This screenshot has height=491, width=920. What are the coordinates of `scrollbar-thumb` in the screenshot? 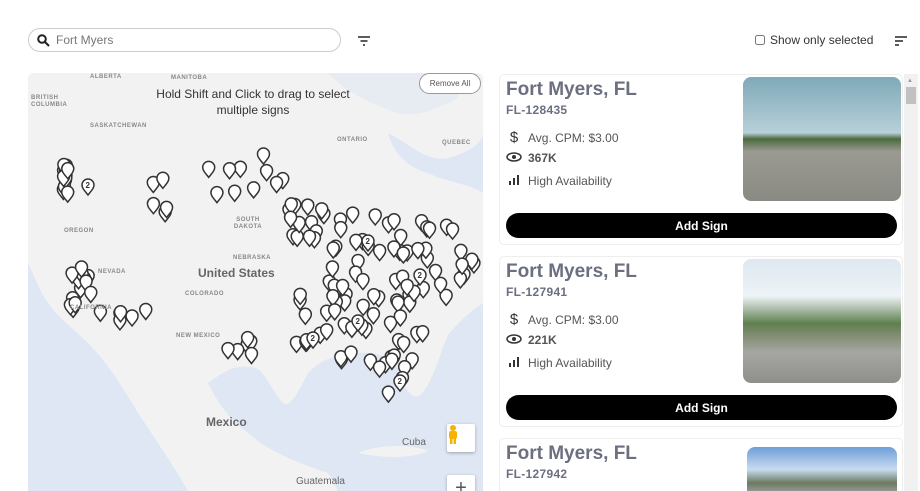 It's located at (911, 95).